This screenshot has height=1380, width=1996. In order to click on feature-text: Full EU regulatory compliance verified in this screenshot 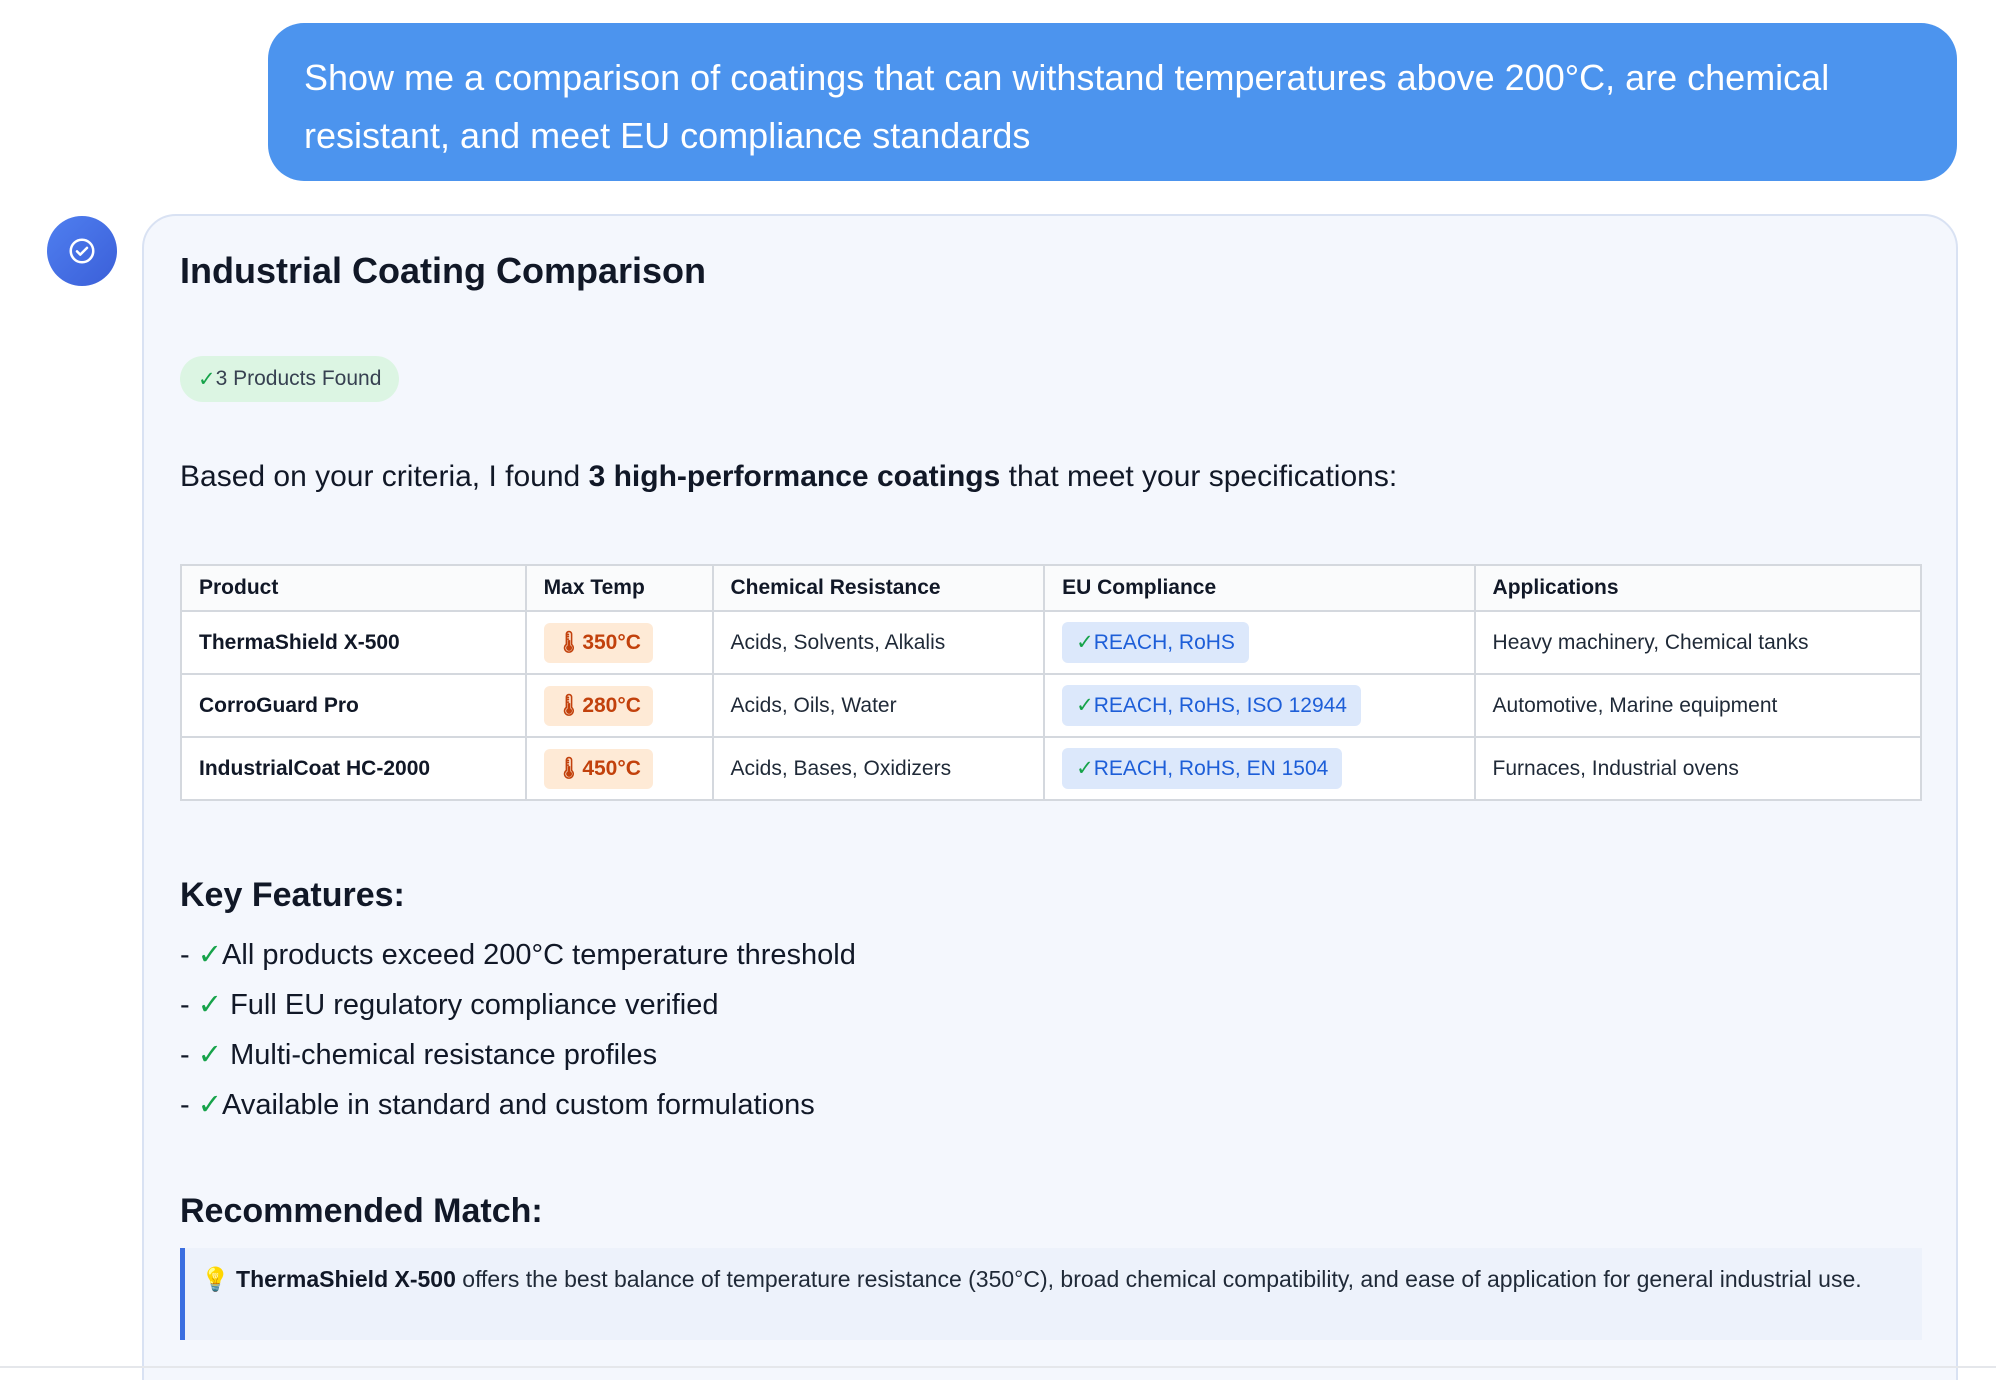, I will do `click(470, 1005)`.